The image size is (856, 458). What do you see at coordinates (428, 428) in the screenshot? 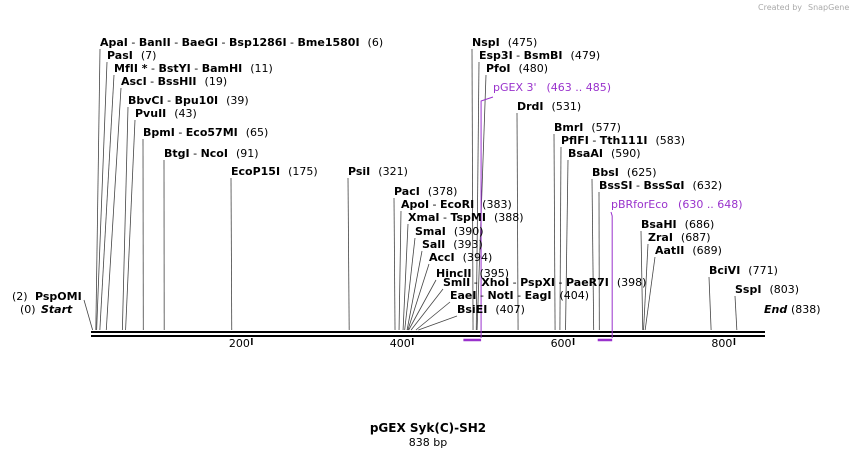
I see `map-title: pGEX Syk(C)-SH2` at bounding box center [428, 428].